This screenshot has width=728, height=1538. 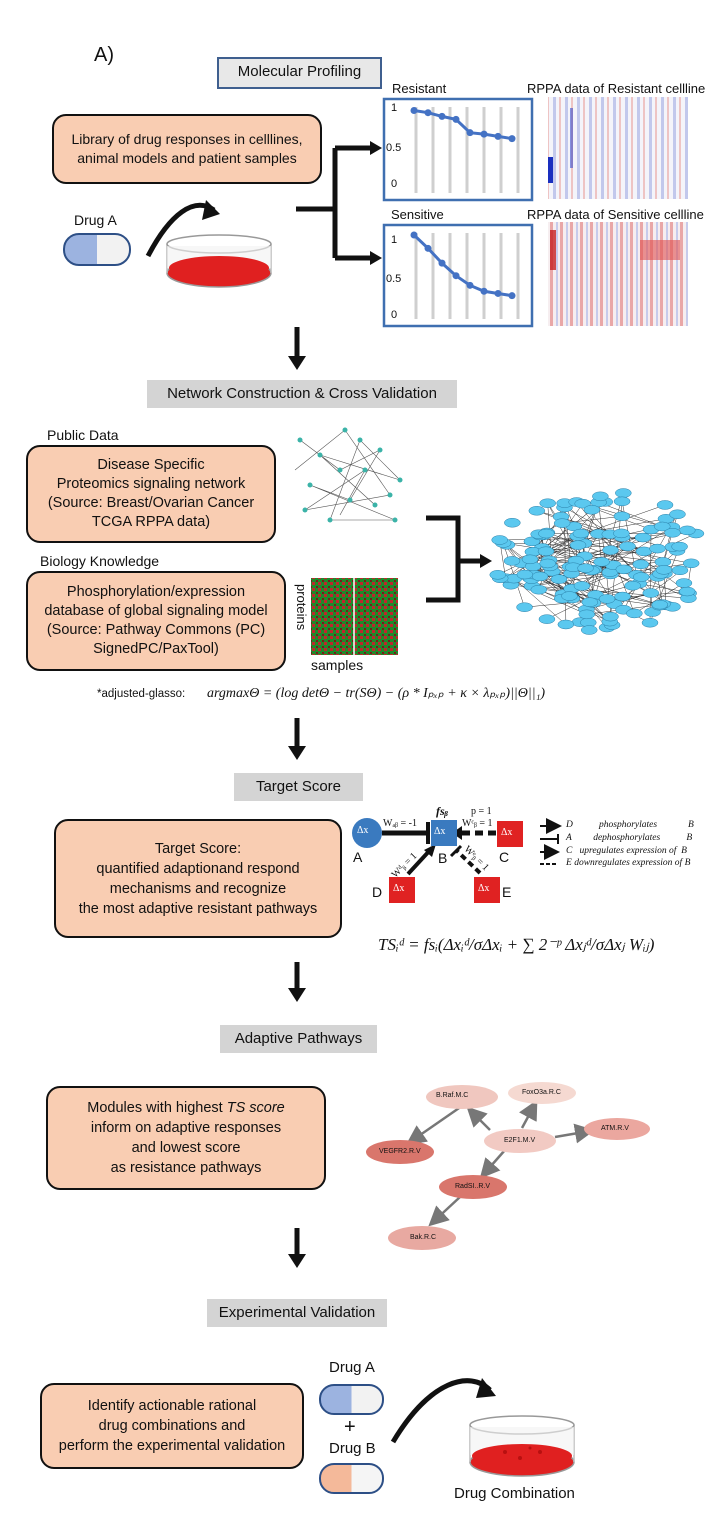 I want to click on pathway-label-e2f1: E2F1.M.V, so click(x=520, y=1140).